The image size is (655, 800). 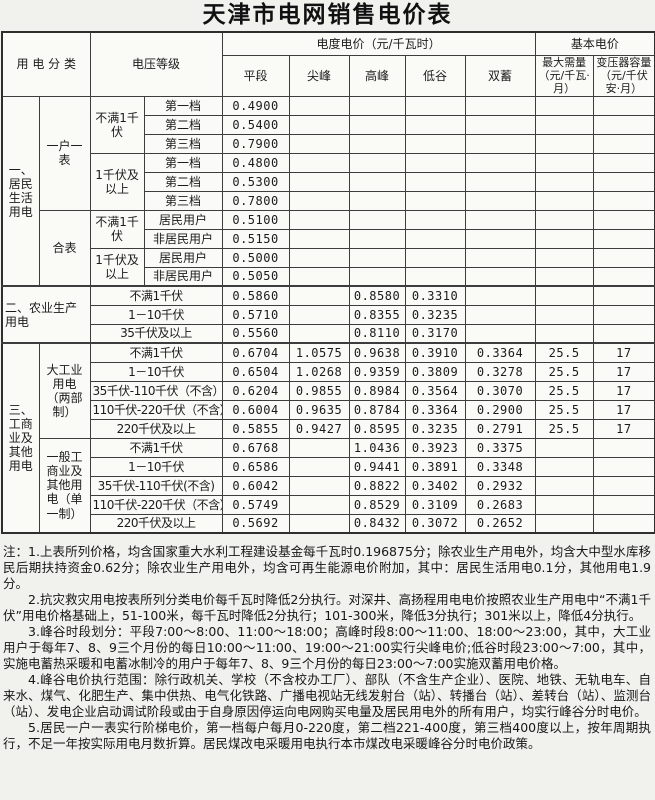 I want to click on price-cell: 0.2791, so click(x=500, y=428).